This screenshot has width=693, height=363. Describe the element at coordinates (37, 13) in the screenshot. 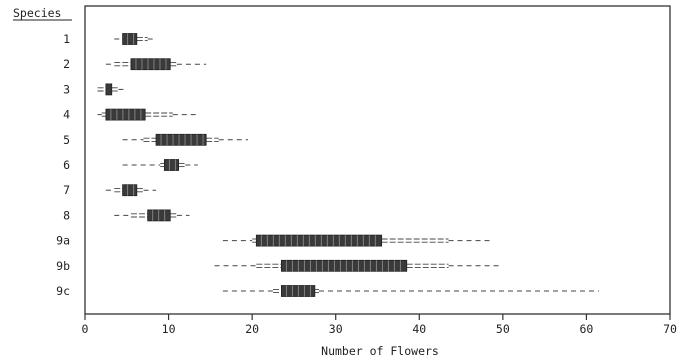

I see `y-axis-label: Species` at that location.